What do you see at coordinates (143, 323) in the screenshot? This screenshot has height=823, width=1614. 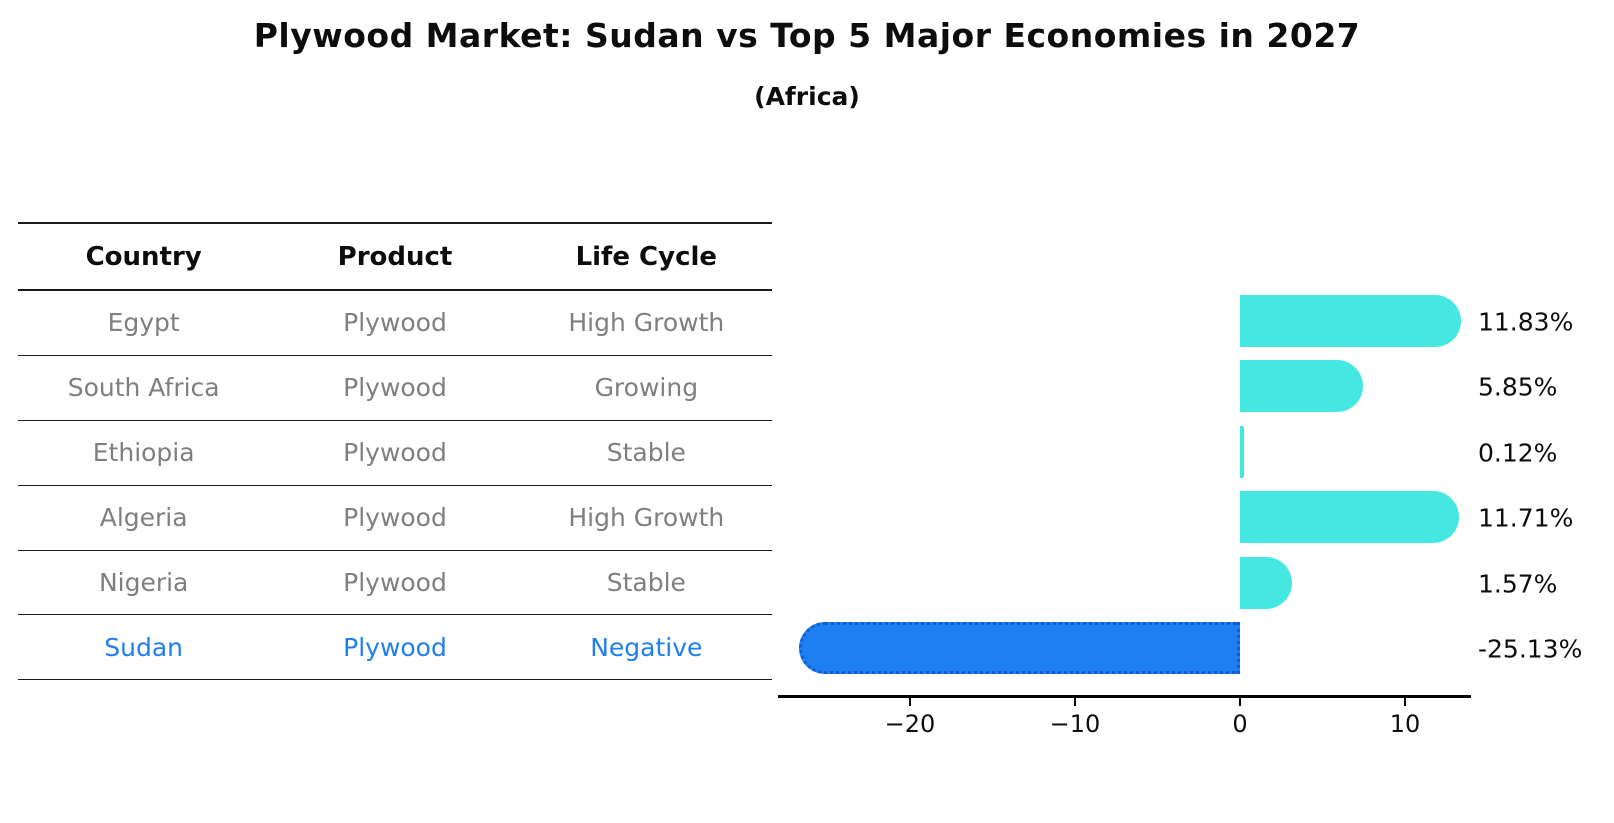 I see `cell-country: Egypt` at bounding box center [143, 323].